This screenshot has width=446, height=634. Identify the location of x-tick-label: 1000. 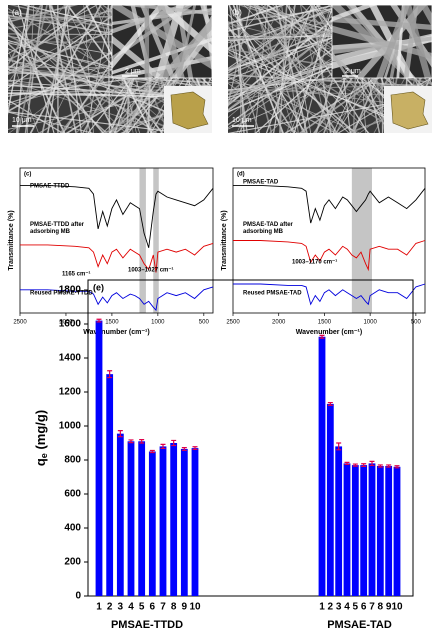
(370, 323).